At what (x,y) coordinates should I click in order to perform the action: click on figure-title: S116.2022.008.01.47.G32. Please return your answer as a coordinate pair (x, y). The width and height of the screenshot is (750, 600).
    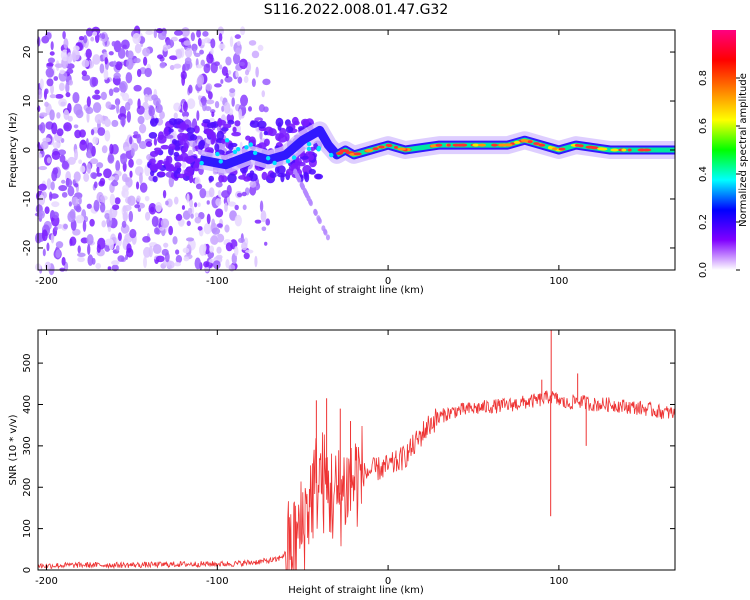
    Looking at the image, I should click on (356, 10).